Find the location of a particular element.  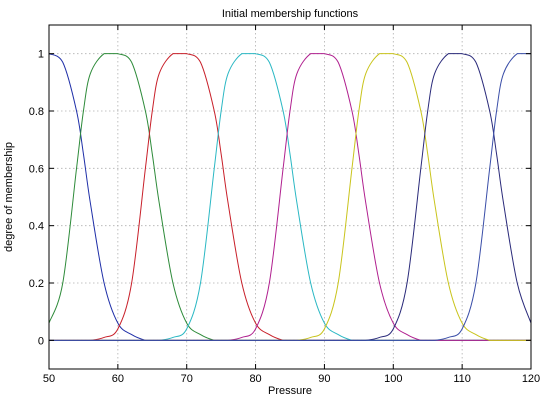

x-tick-label: 60 is located at coordinates (118, 379).